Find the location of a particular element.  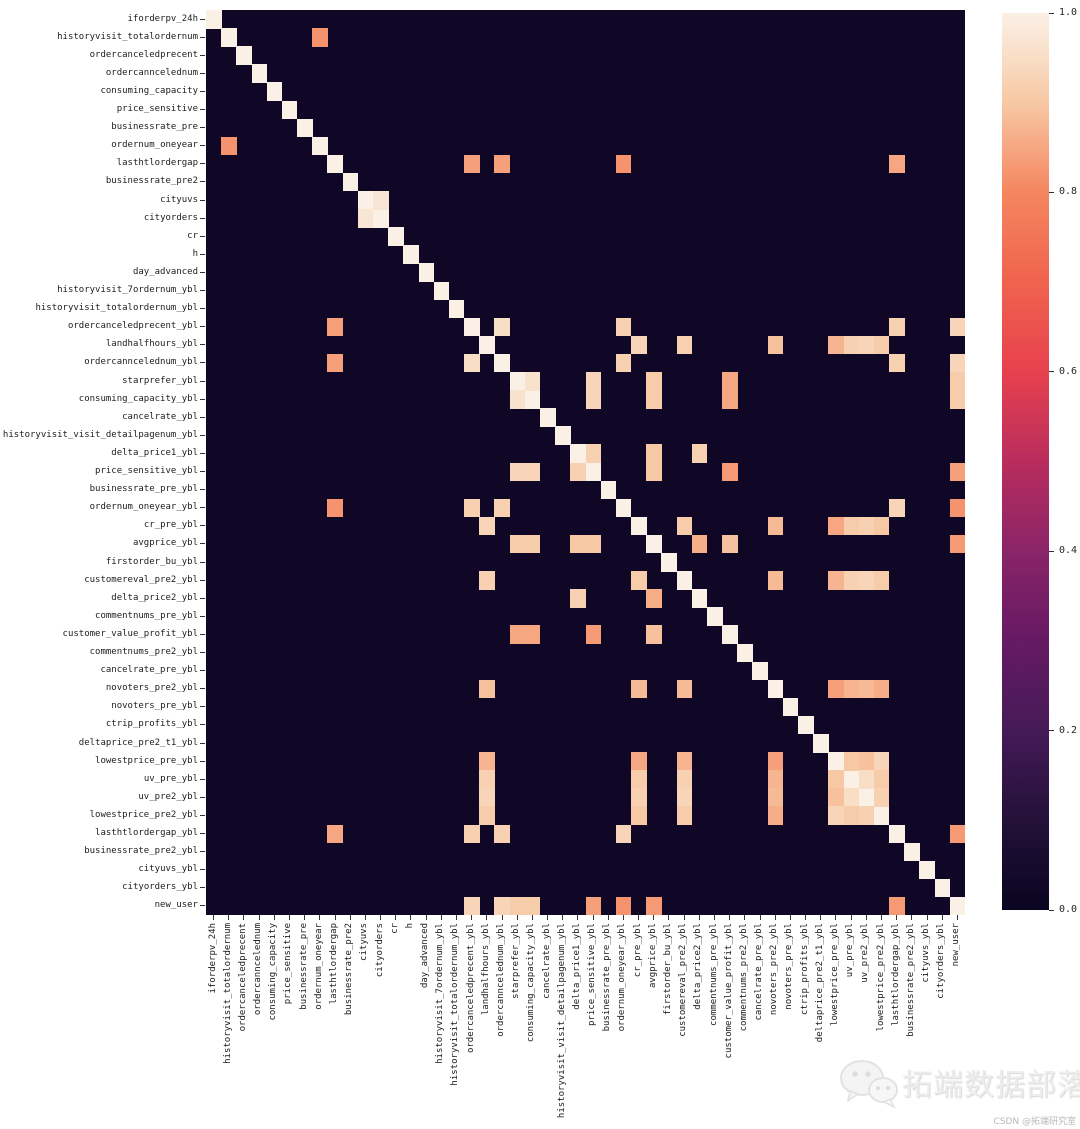

y-tick-label: customereval_pre2_ybl is located at coordinates (141, 579).